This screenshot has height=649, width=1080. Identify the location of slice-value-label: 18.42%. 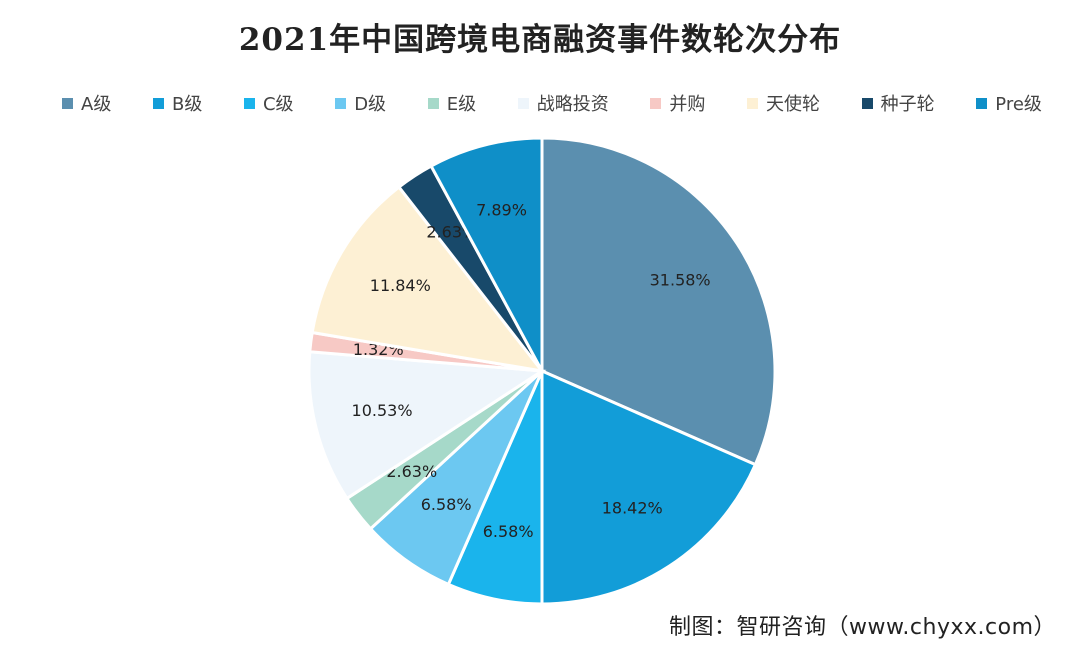
(632, 508).